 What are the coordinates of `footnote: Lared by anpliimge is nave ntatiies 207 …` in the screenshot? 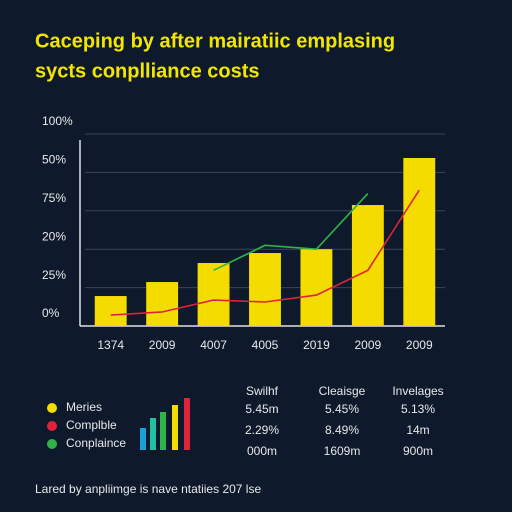 It's located at (148, 489).